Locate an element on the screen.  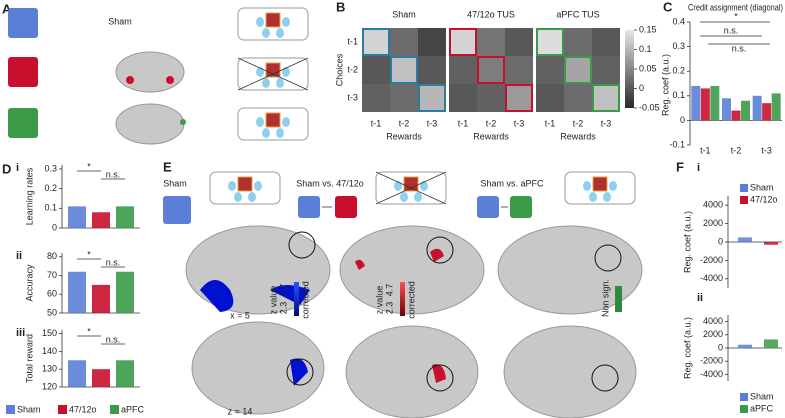
target is located at coordinates (130, 80).